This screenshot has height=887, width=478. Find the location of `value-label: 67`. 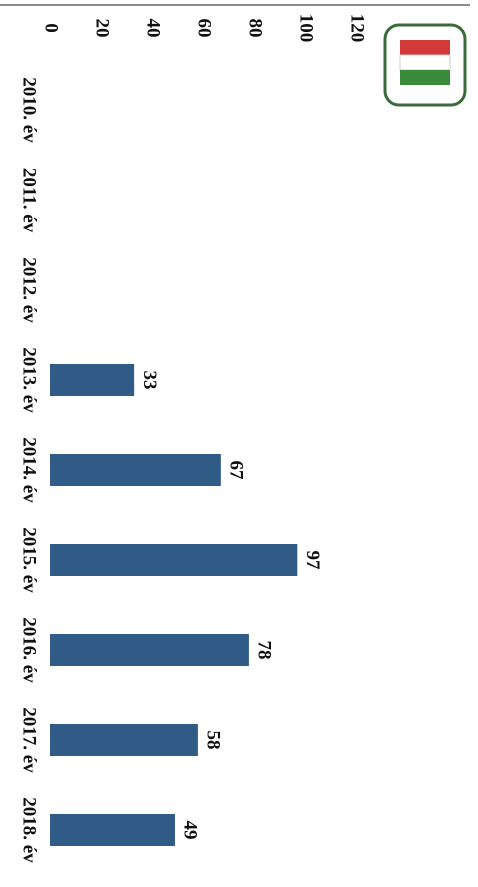

value-label: 67 is located at coordinates (235, 471).